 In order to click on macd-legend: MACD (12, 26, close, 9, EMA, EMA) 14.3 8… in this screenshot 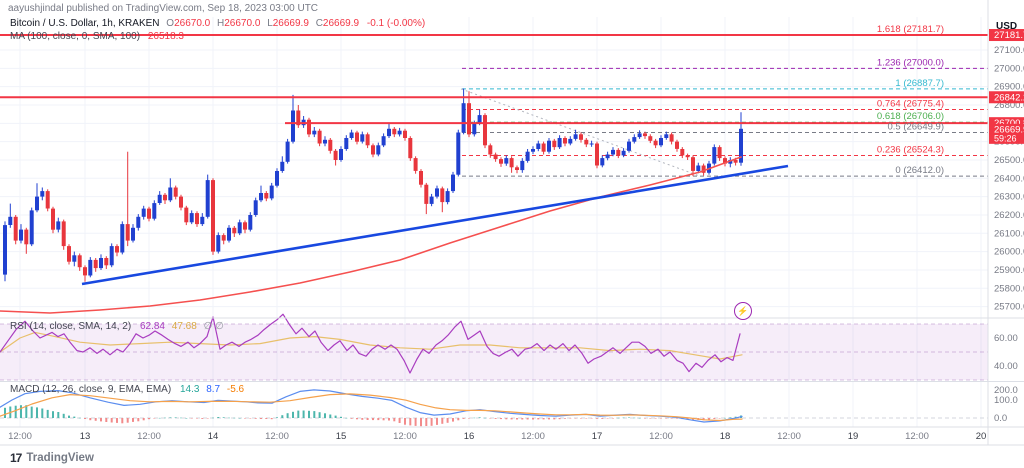, I will do `click(127, 389)`.